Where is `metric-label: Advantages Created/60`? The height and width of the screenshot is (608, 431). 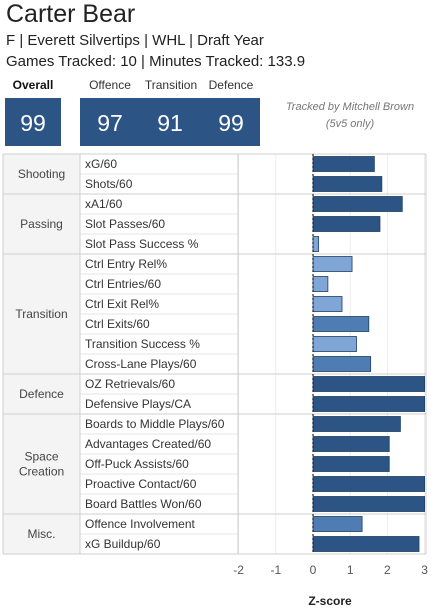
metric-label: Advantages Created/60 is located at coordinates (148, 444).